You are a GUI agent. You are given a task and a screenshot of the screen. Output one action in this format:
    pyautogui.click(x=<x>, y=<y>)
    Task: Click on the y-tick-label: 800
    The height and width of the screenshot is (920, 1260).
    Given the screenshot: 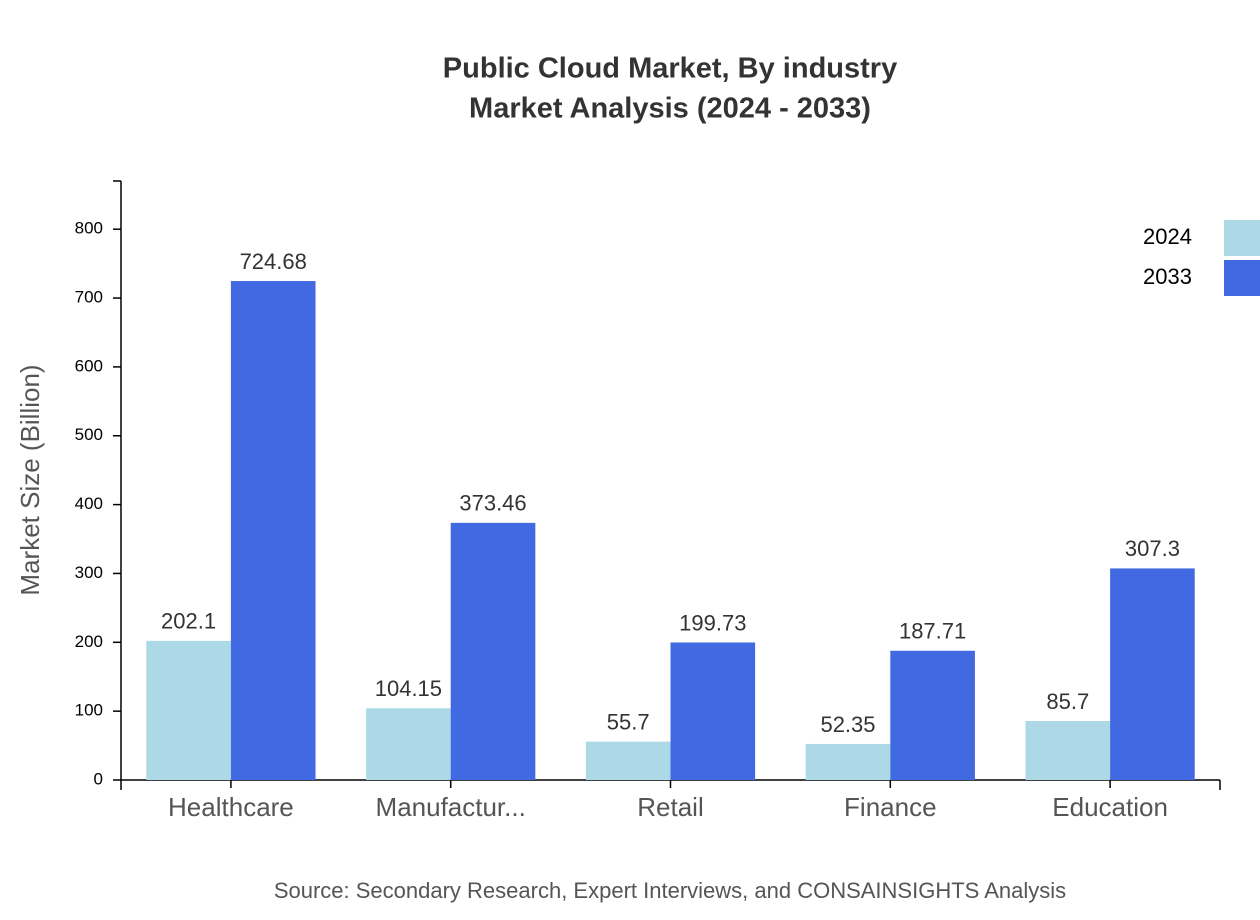 What is the action you would take?
    pyautogui.click(x=89, y=228)
    